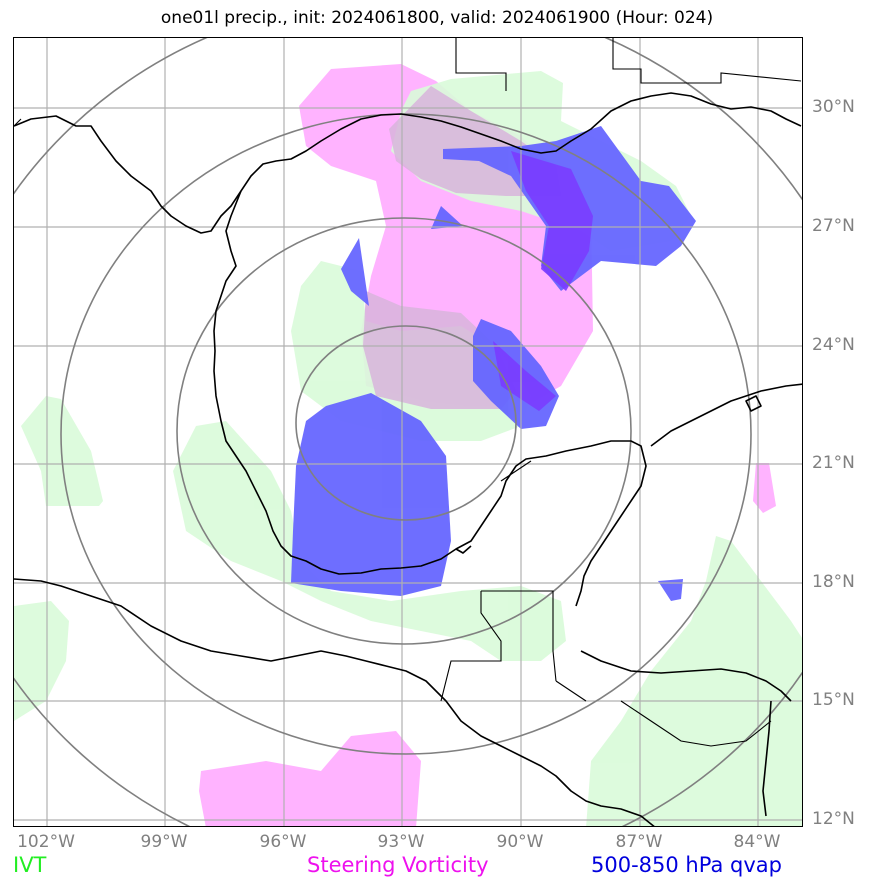 The width and height of the screenshot is (874, 891). I want to click on lat-label-27n: 27°N, so click(833, 226).